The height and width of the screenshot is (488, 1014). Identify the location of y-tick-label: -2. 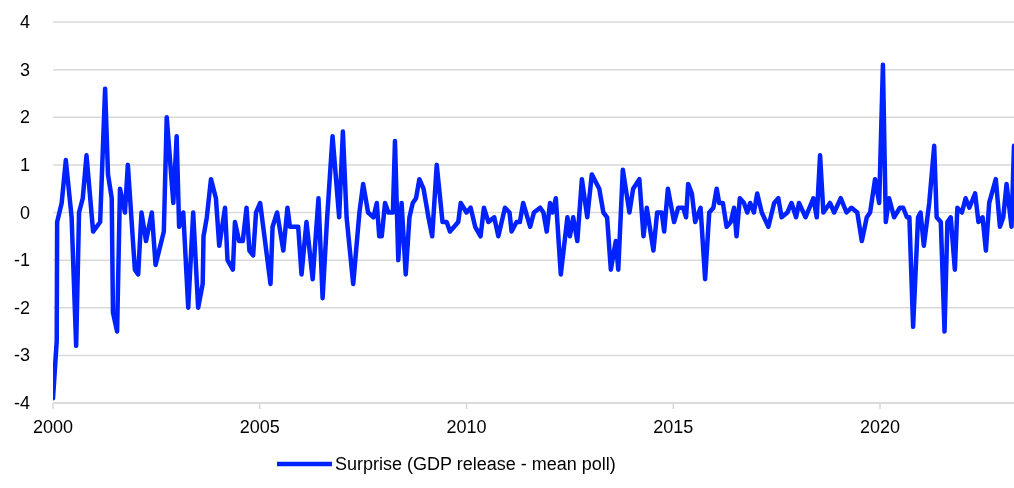
(21, 307).